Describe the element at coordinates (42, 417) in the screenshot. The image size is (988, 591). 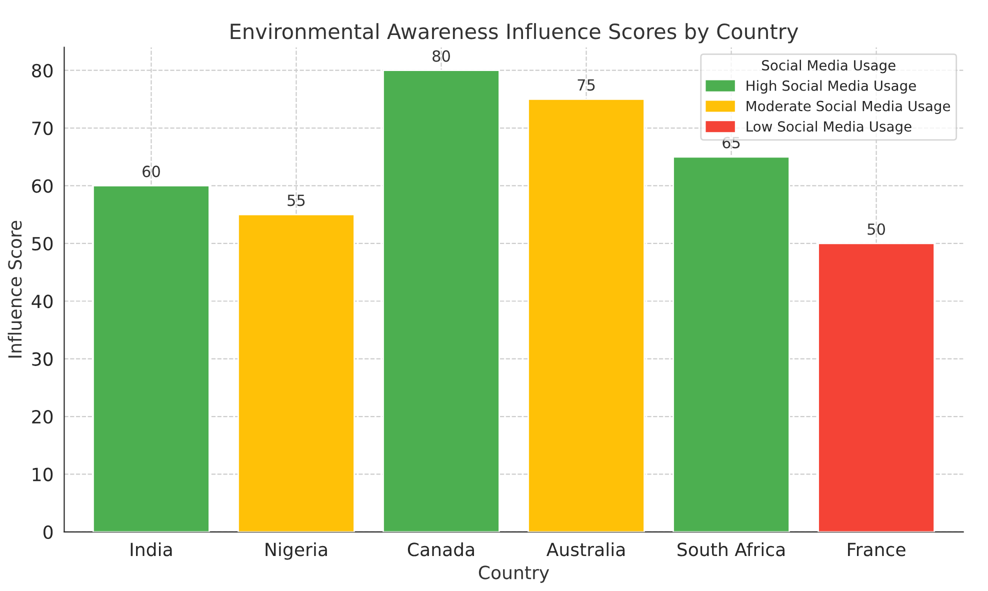
I see `y-tick-label: 20` at that location.